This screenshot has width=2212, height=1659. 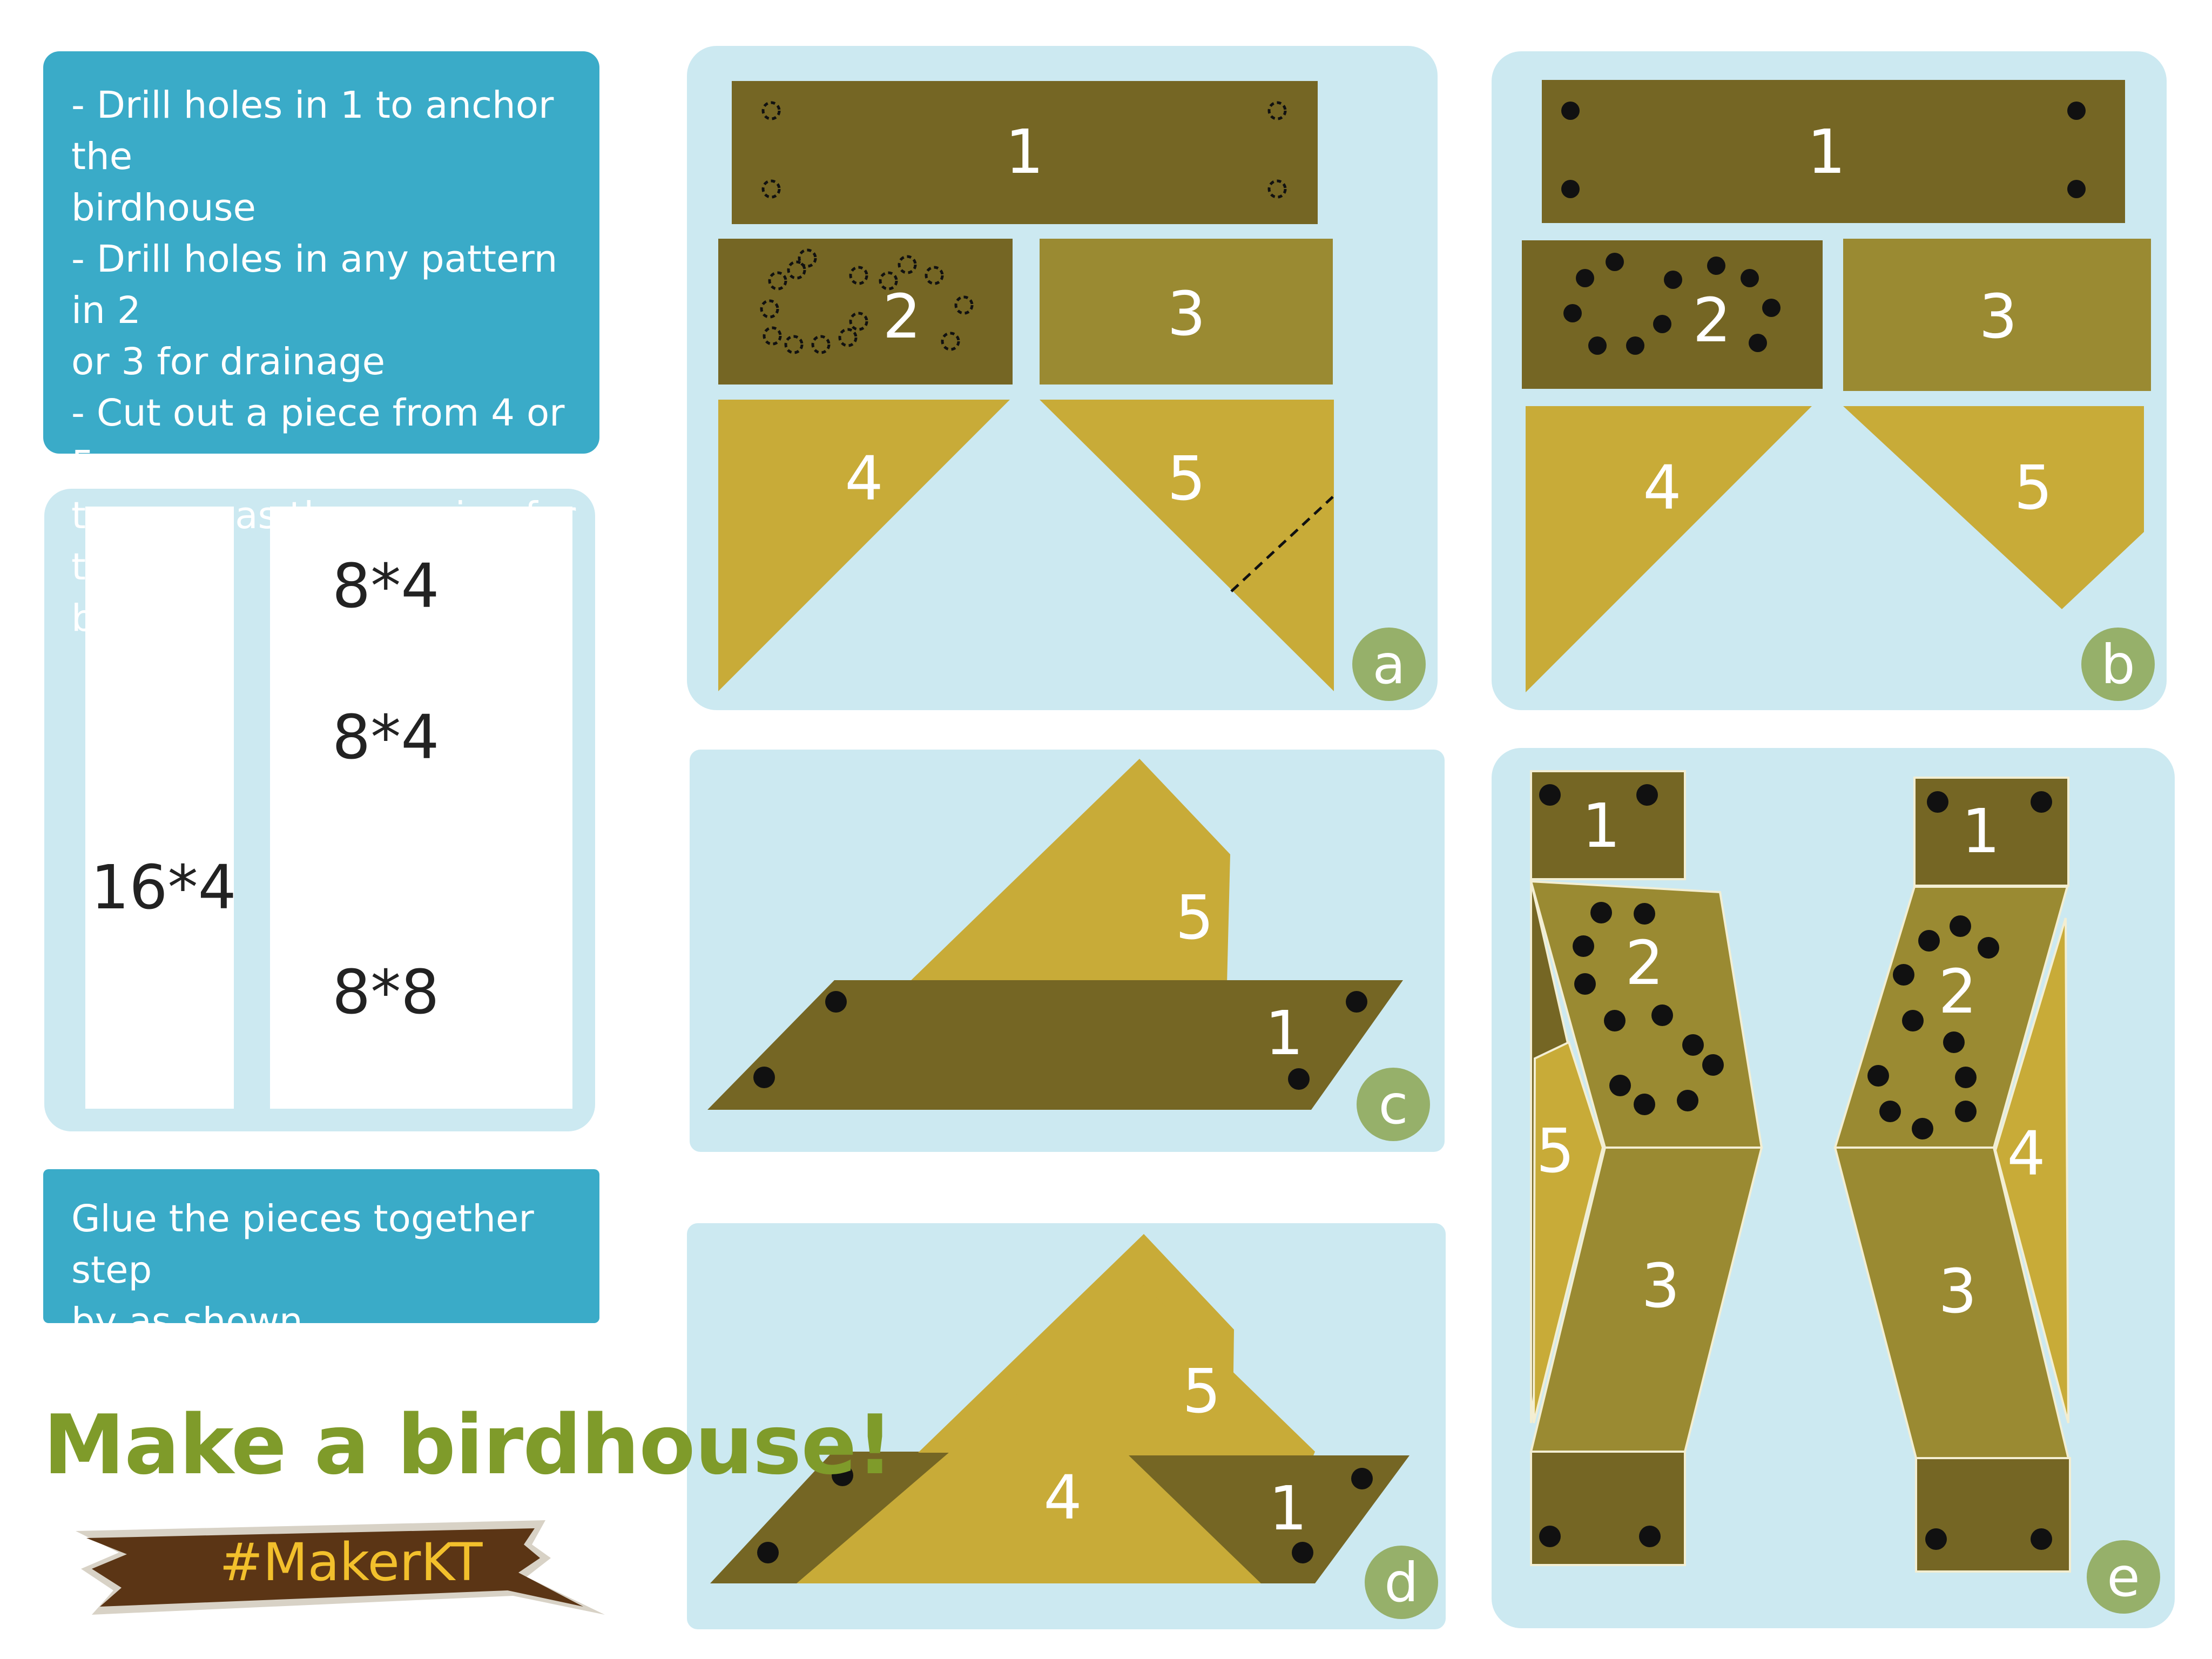 What do you see at coordinates (228, 361) in the screenshot?
I see `instruction-line: or 3 for drainage` at bounding box center [228, 361].